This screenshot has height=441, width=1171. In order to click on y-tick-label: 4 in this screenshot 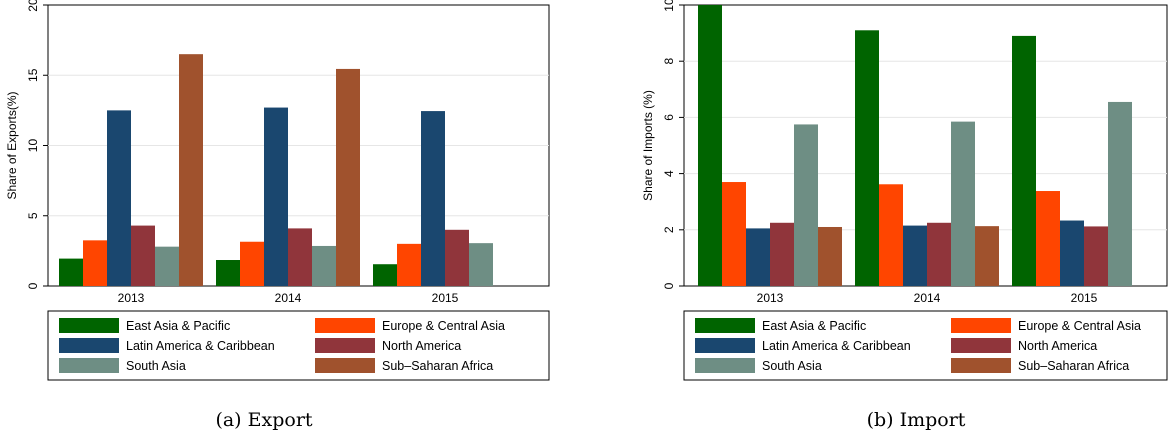, I will do `click(669, 173)`.